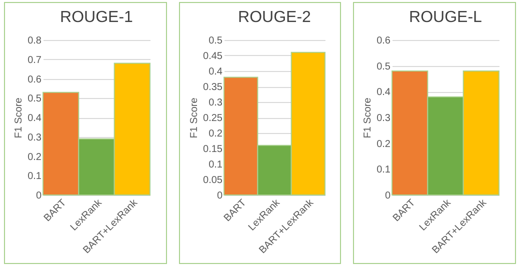  Describe the element at coordinates (212, 180) in the screenshot. I see `y-tick-label: 0.05` at that location.